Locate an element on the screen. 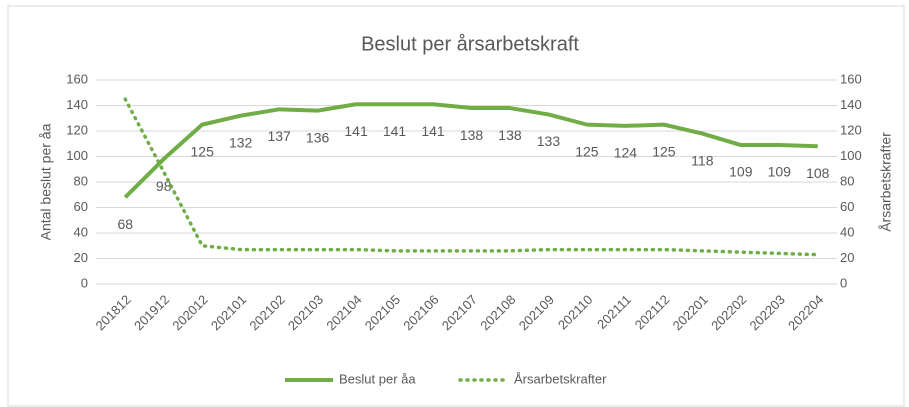 This screenshot has width=909, height=407. y2-tick-label: 40 is located at coordinates (847, 231).